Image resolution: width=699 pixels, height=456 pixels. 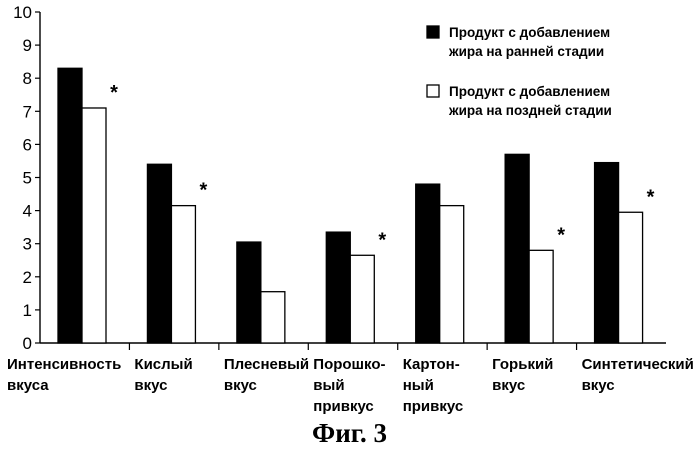 I want to click on y-tick-label: 3, so click(x=27, y=244).